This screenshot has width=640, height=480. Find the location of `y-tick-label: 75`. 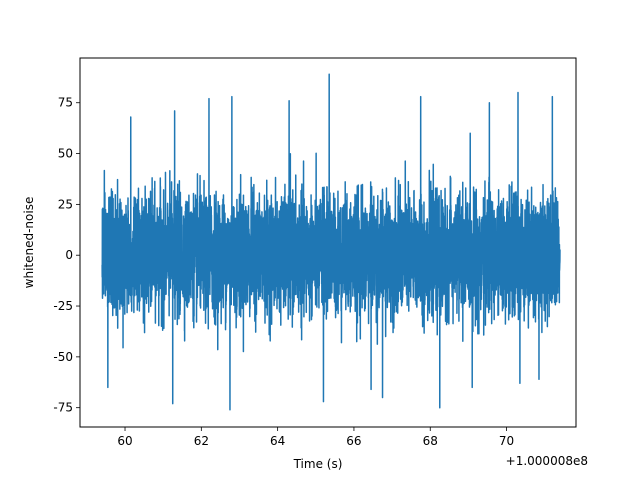

y-tick-label: 75 is located at coordinates (65, 103).